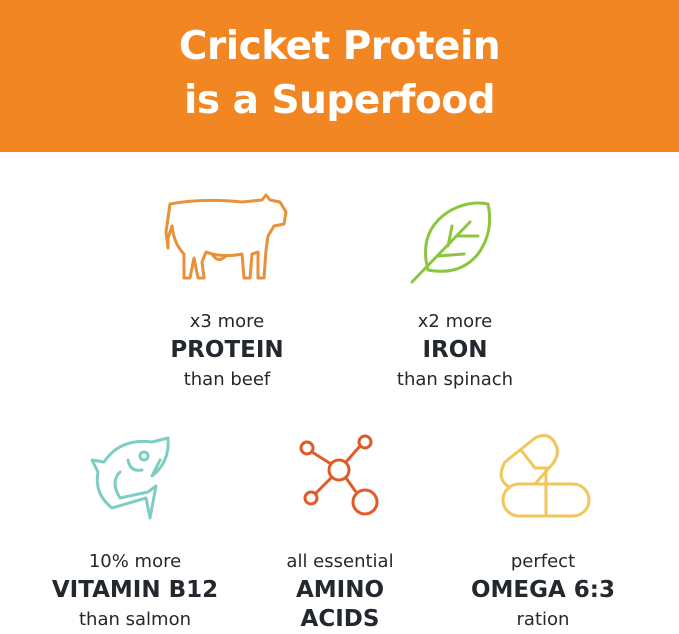 Image resolution: width=679 pixels, height=634 pixels. What do you see at coordinates (543, 619) in the screenshot?
I see `benefit-post-text: ration` at bounding box center [543, 619].